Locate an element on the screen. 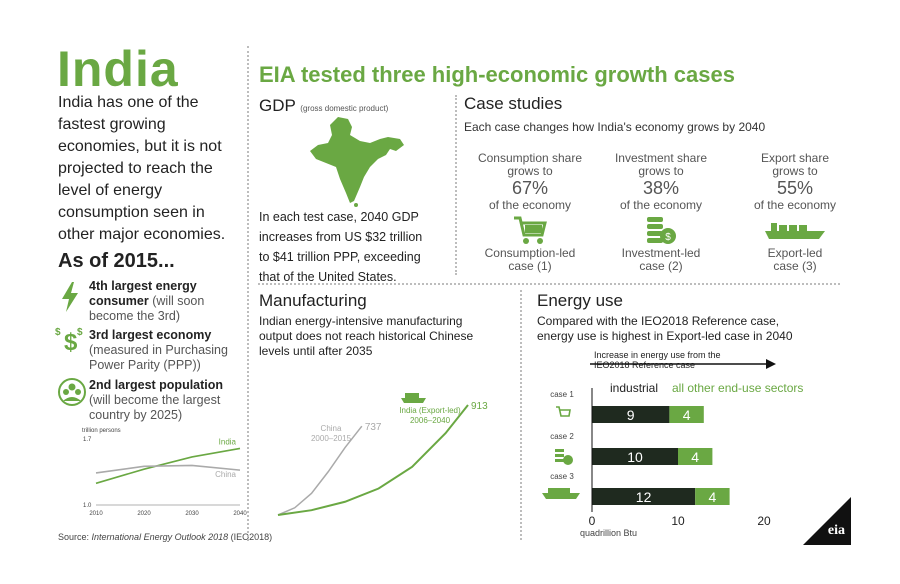 The width and height of the screenshot is (900, 584). series-label: India is located at coordinates (228, 441).